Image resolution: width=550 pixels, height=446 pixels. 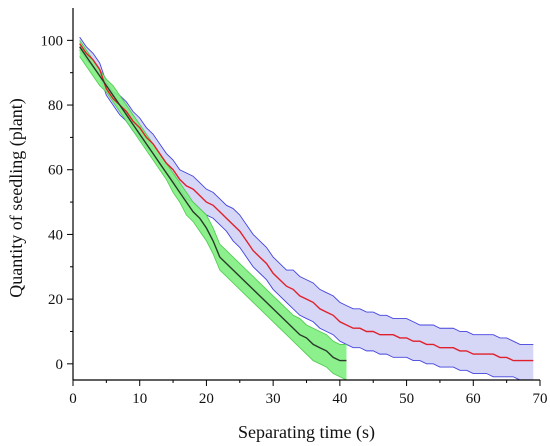 I want to click on x-tick-label: 0, so click(x=73, y=399).